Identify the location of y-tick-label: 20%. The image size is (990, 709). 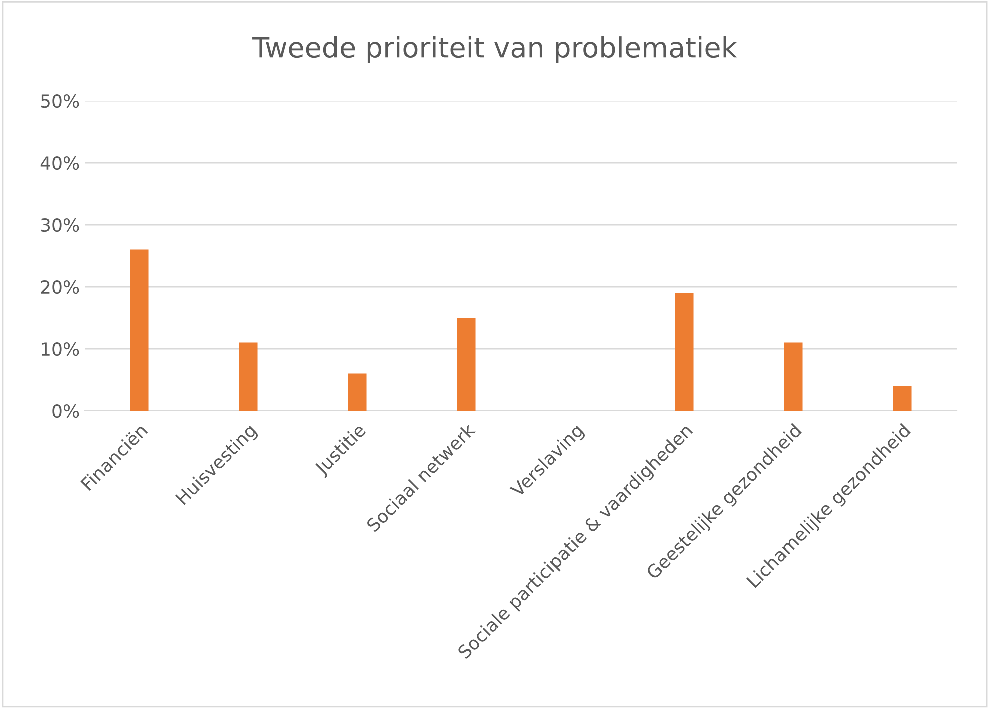
(60, 287).